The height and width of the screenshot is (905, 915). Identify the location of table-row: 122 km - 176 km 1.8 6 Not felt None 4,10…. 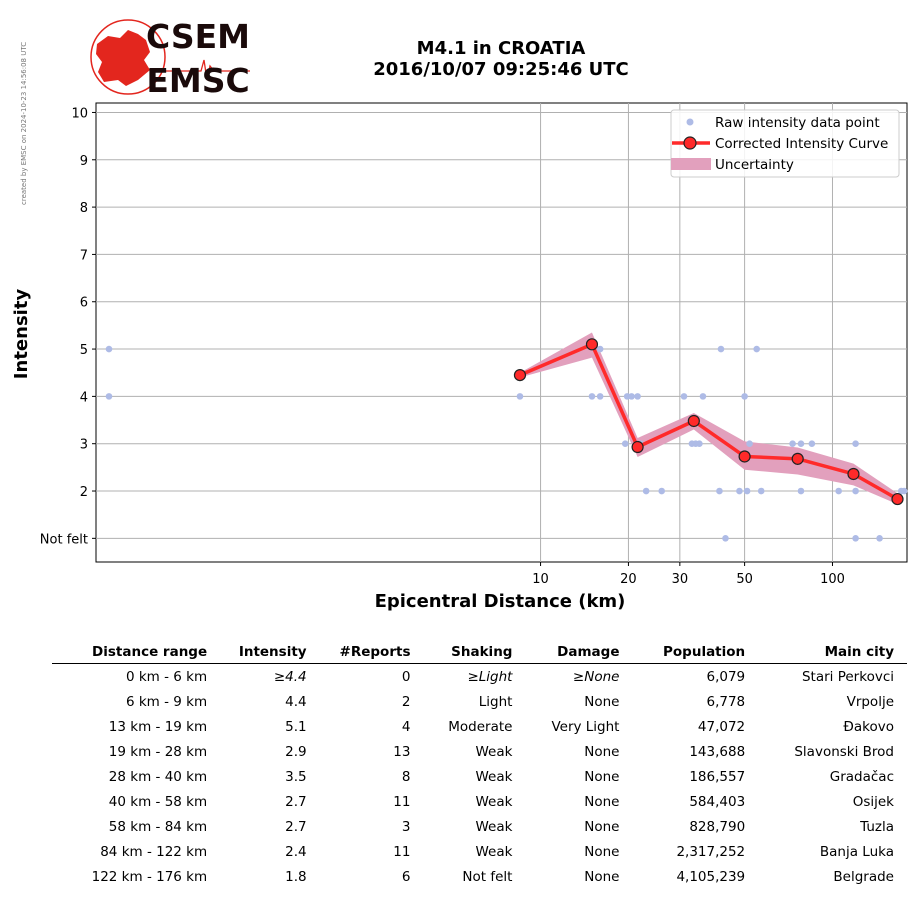
(479, 876).